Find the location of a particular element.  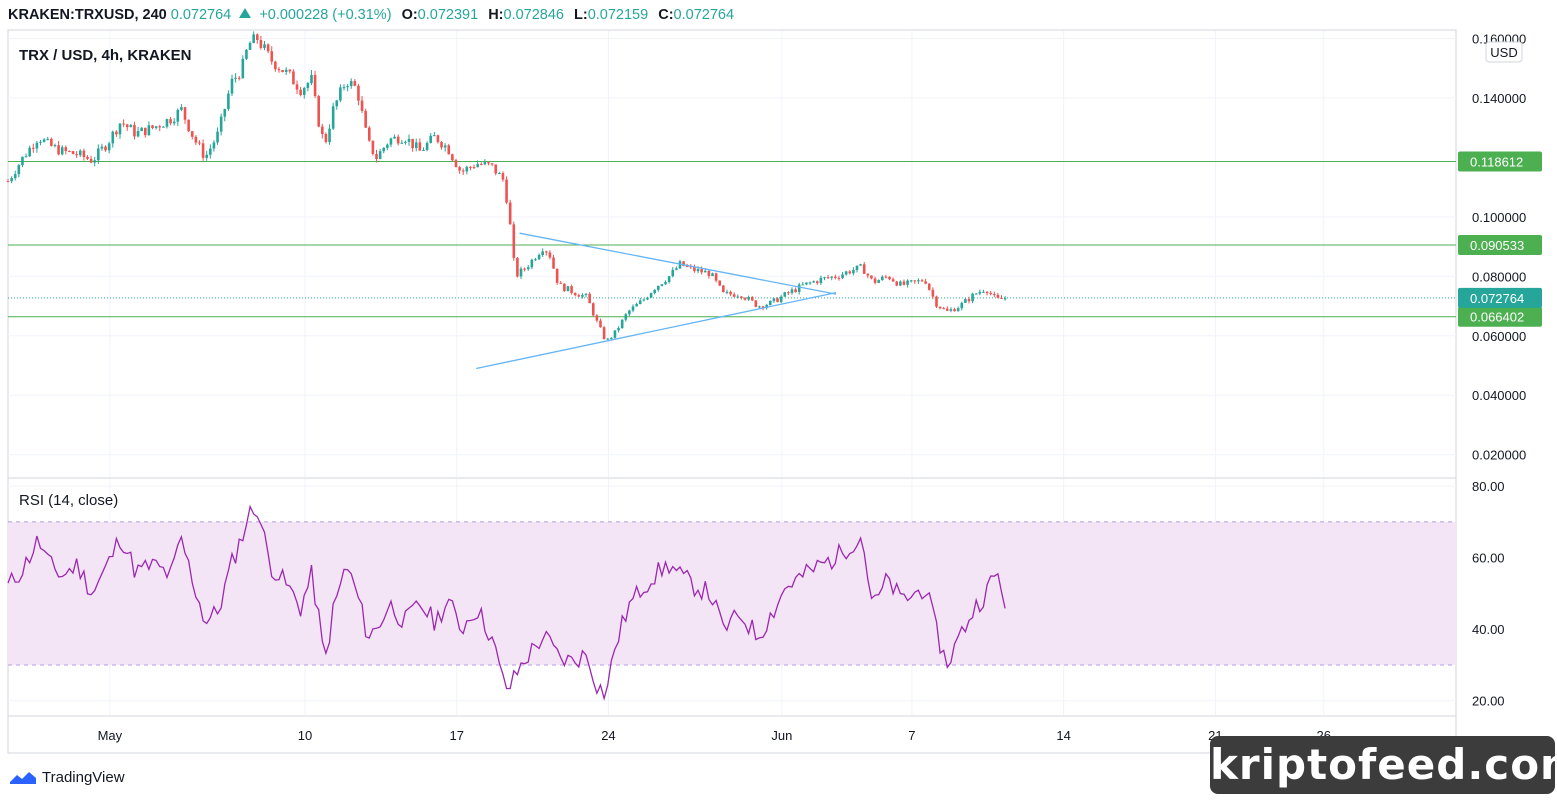

rsi-tick-label: 60.00 is located at coordinates (1488, 558).